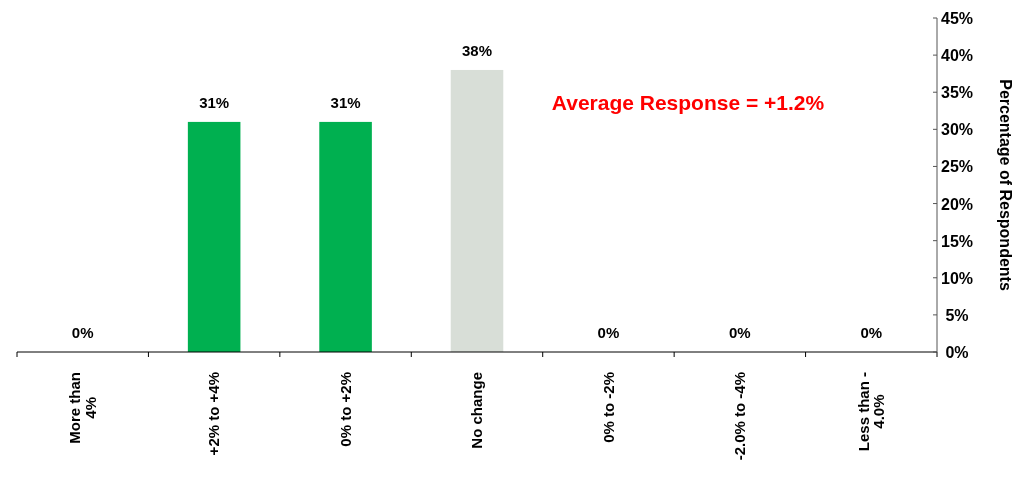  Describe the element at coordinates (957, 93) in the screenshot. I see `y-tick-label: 35%` at that location.